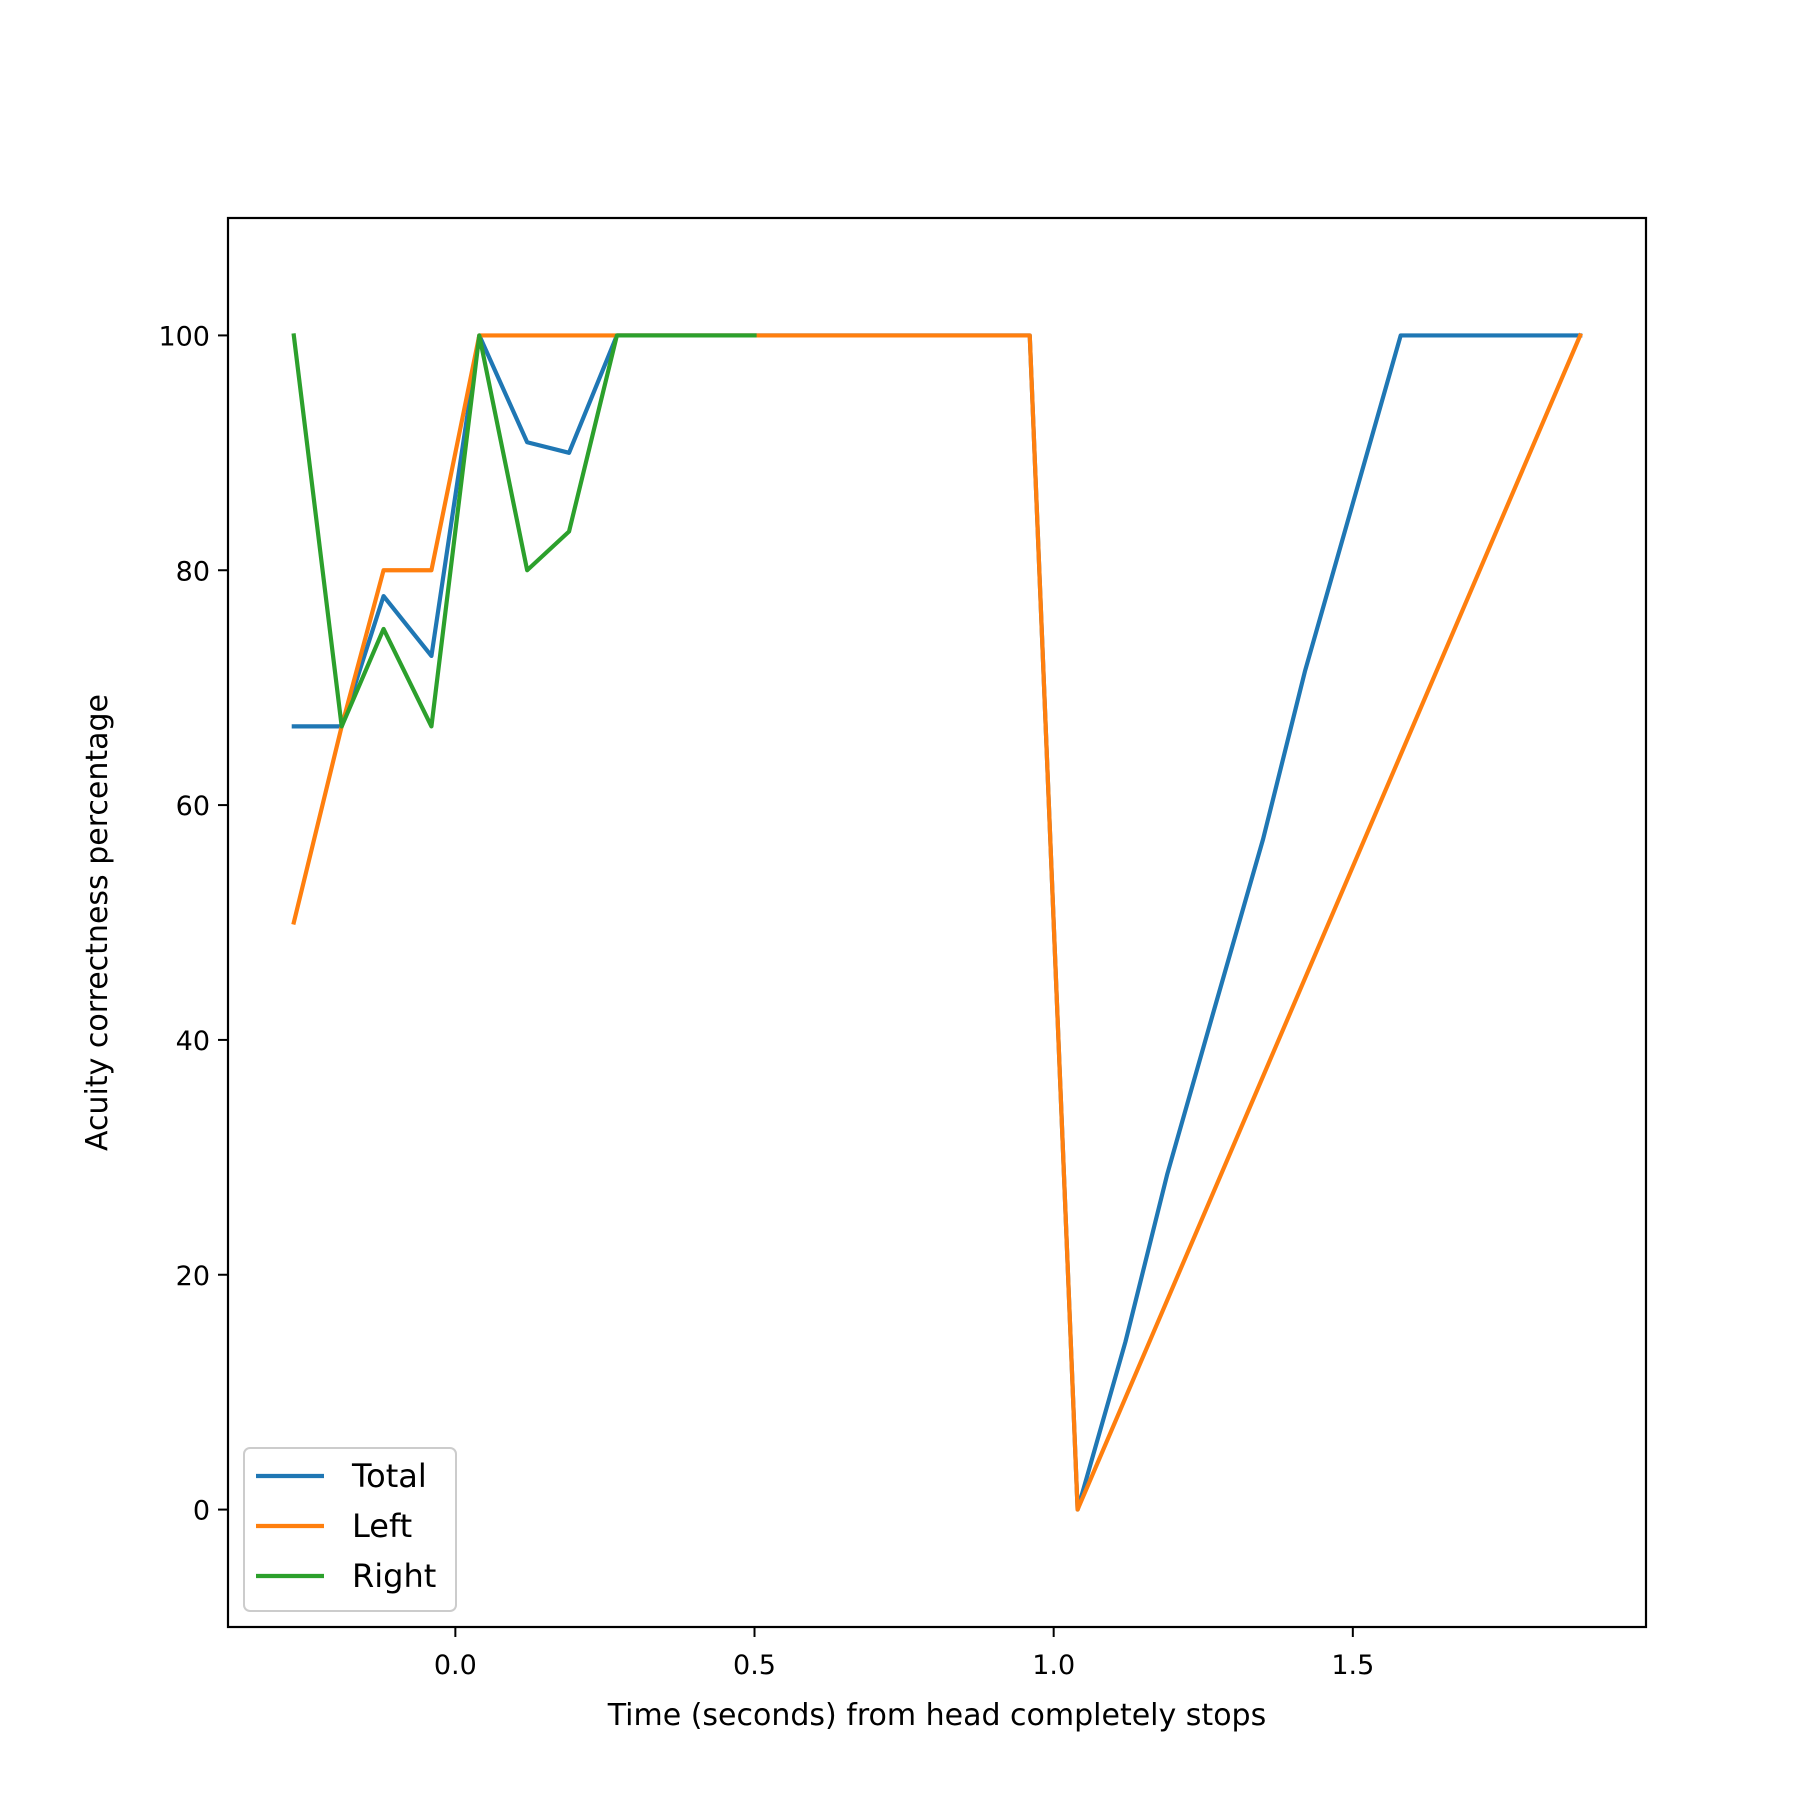 The image size is (1800, 1800). Describe the element at coordinates (193, 1276) in the screenshot. I see `y-tick-label: 20` at that location.